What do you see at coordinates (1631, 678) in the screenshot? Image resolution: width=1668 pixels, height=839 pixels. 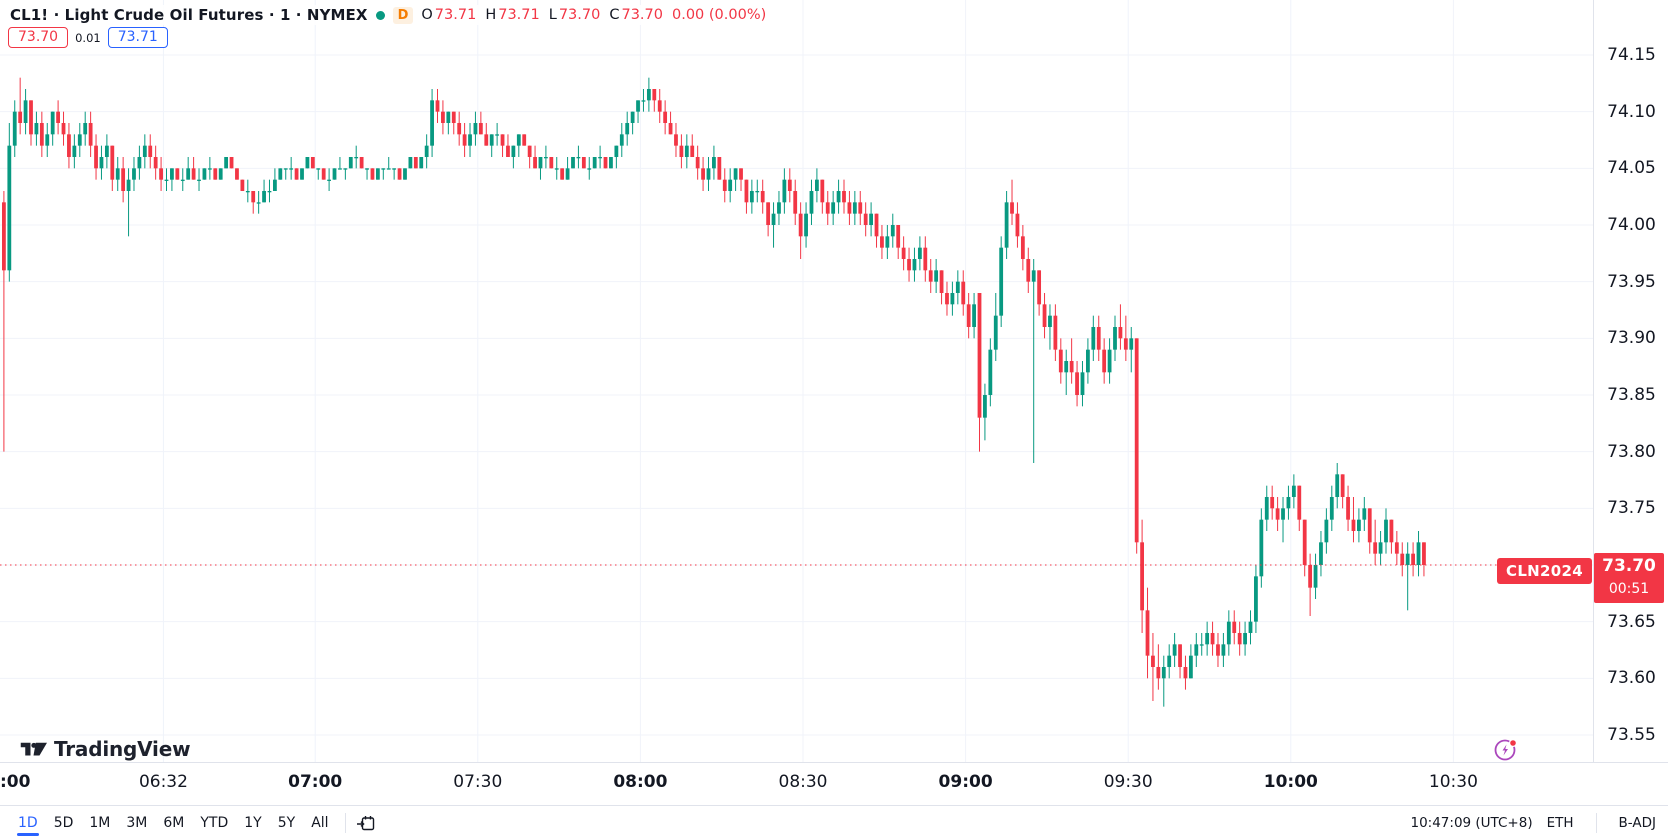 I see `price-axis-label: 73.60` at bounding box center [1631, 678].